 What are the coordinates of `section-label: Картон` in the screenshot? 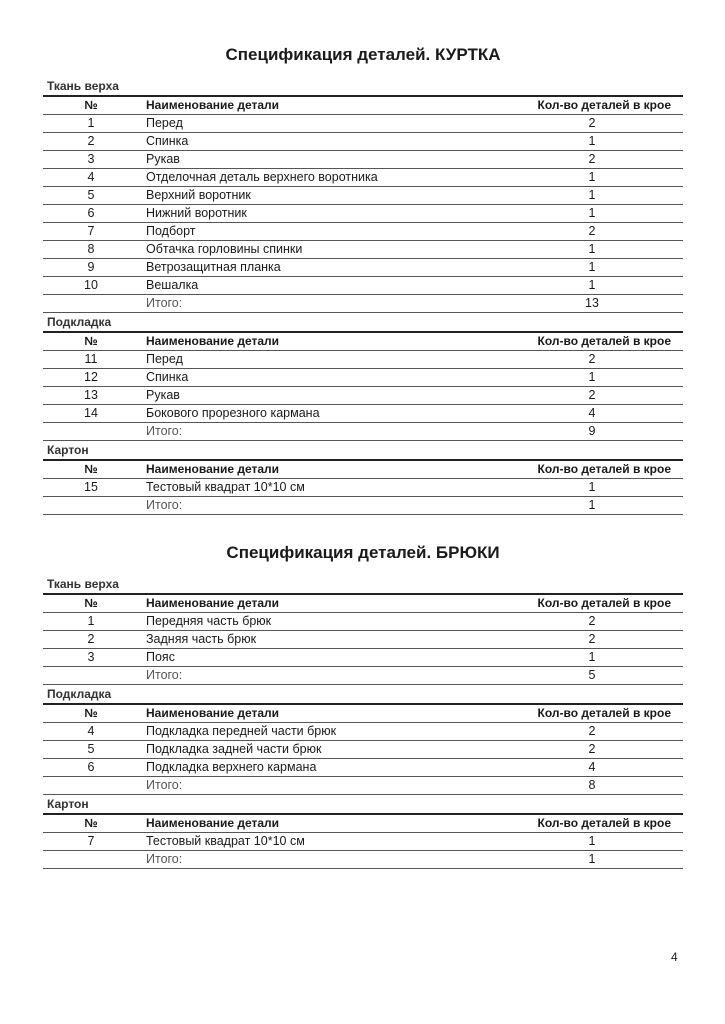 It's located at (68, 804).